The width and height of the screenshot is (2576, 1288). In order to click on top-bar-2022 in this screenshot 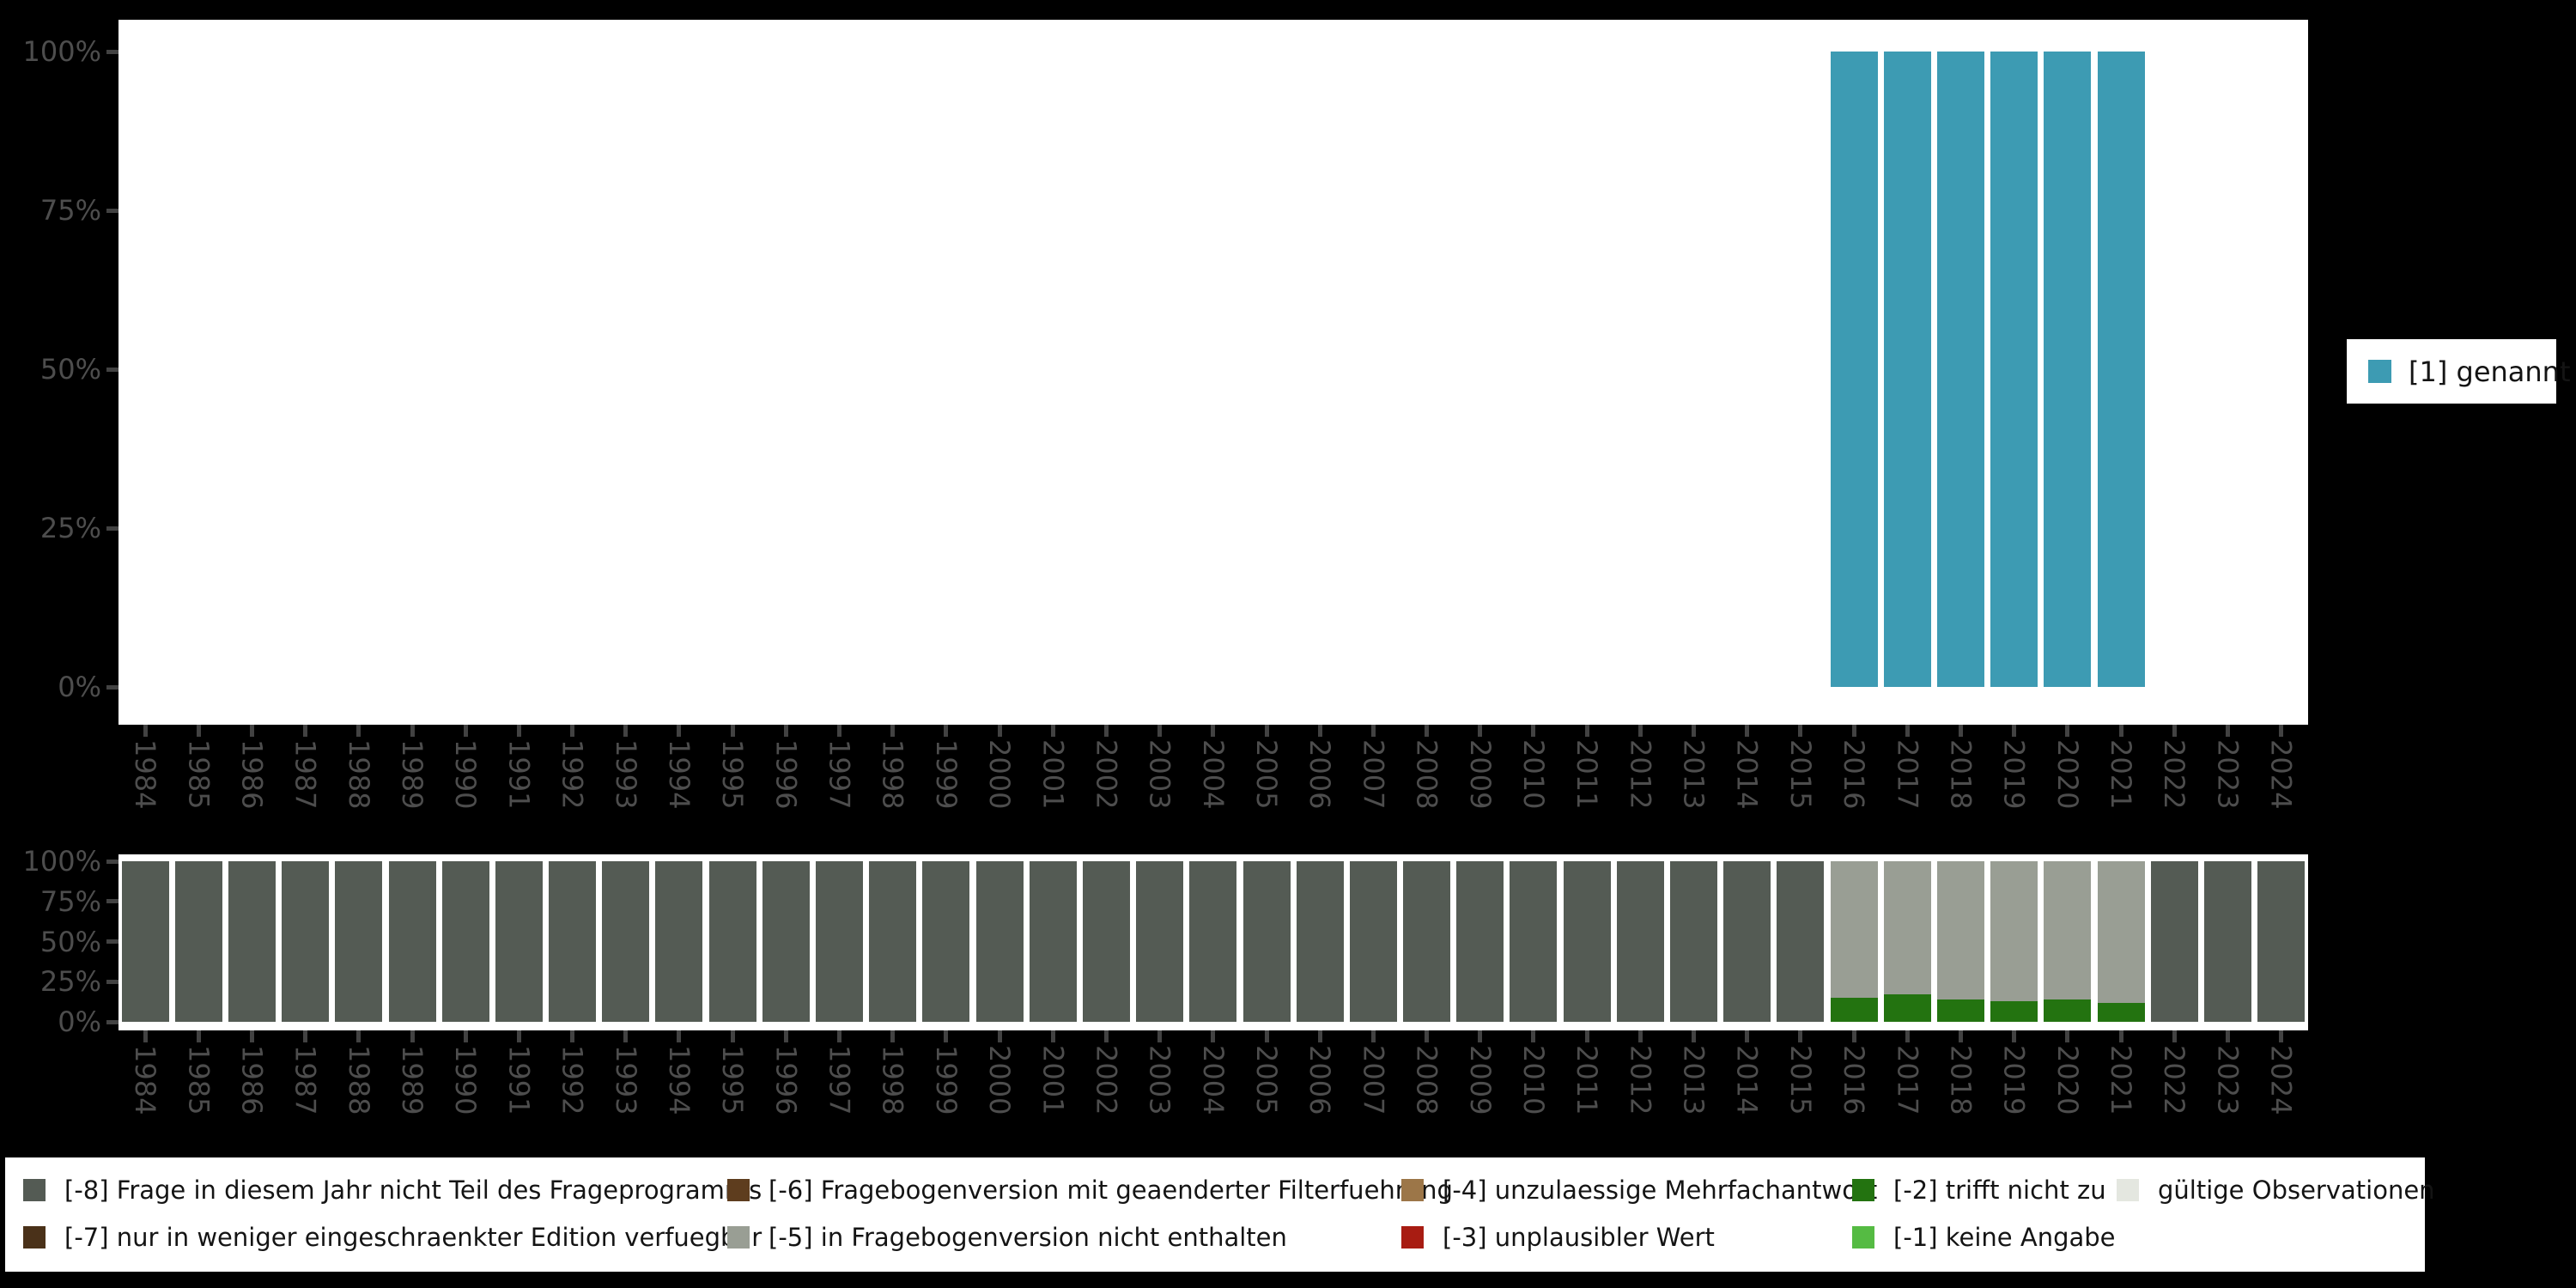, I will do `click(2174, 369)`.